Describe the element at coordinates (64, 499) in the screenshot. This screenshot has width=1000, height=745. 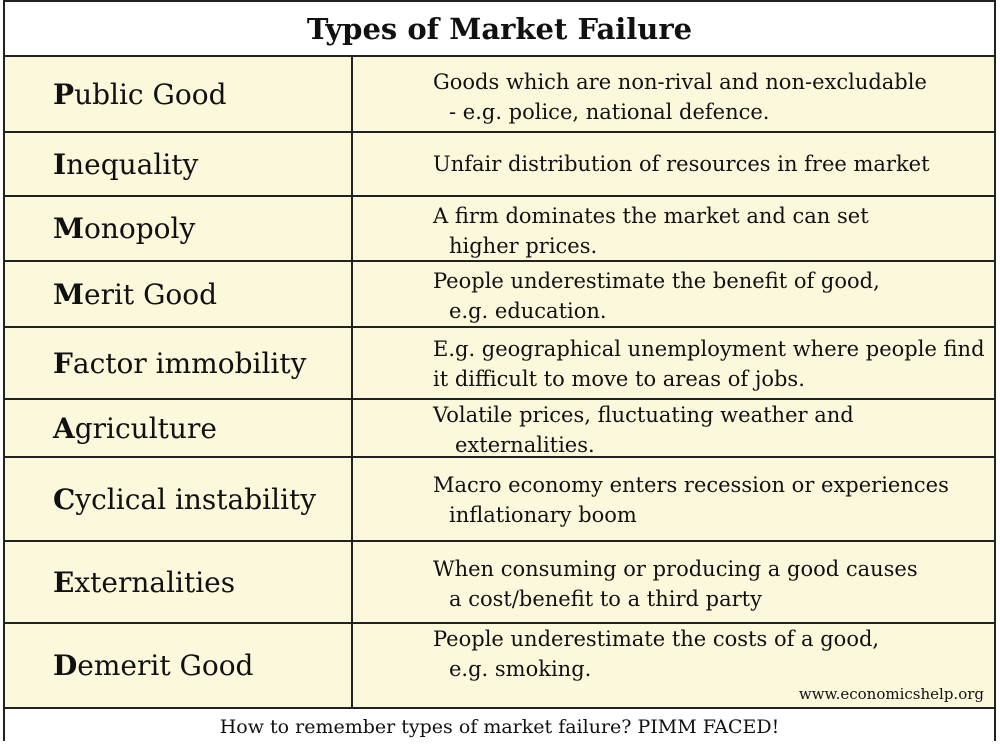
I see `term-initial: C` at that location.